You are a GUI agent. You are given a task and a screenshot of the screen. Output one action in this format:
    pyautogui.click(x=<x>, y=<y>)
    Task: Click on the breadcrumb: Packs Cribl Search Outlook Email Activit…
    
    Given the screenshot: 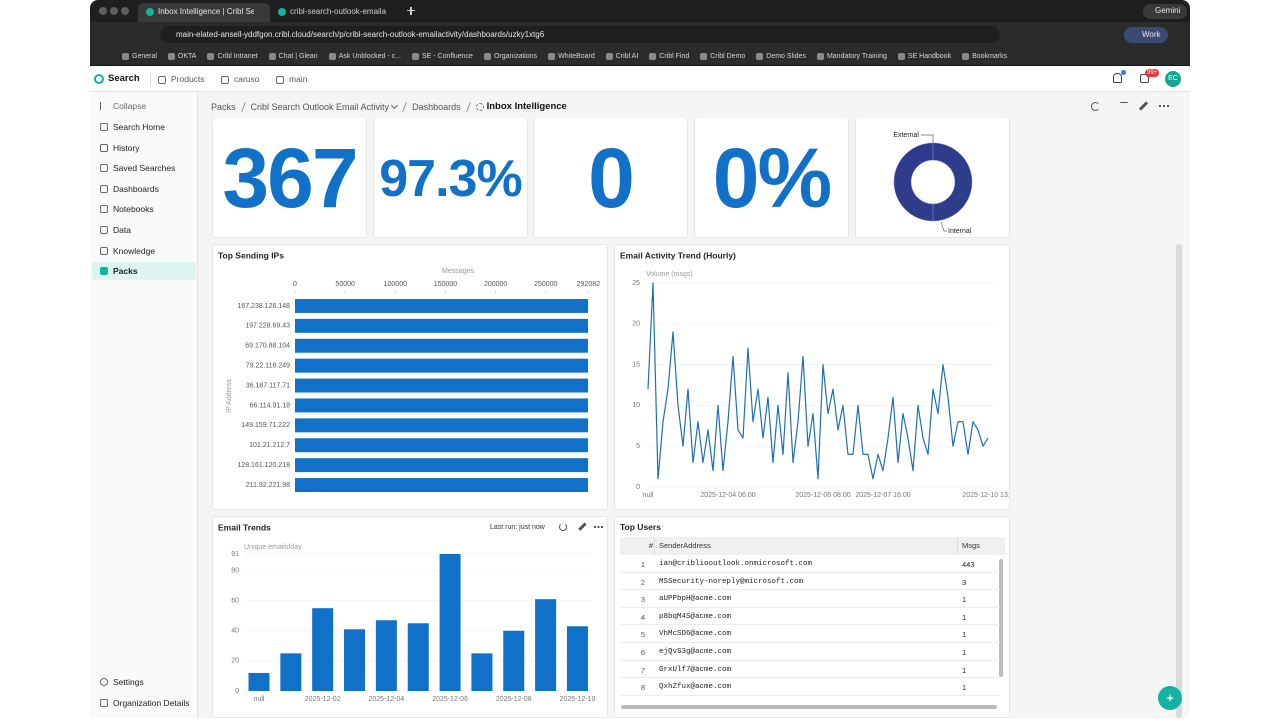 What is the action you would take?
    pyautogui.click(x=389, y=106)
    